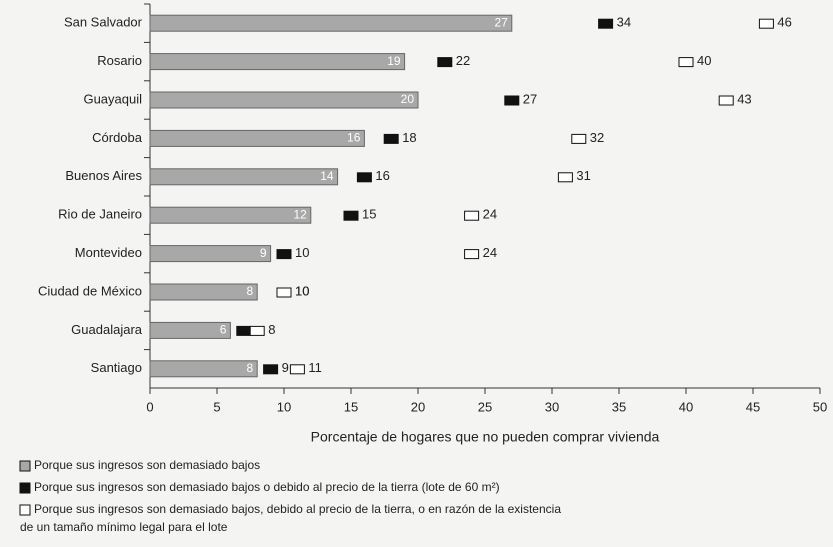 The height and width of the screenshot is (547, 833). I want to click on y-tick-label: Guayaquil, so click(112, 98).